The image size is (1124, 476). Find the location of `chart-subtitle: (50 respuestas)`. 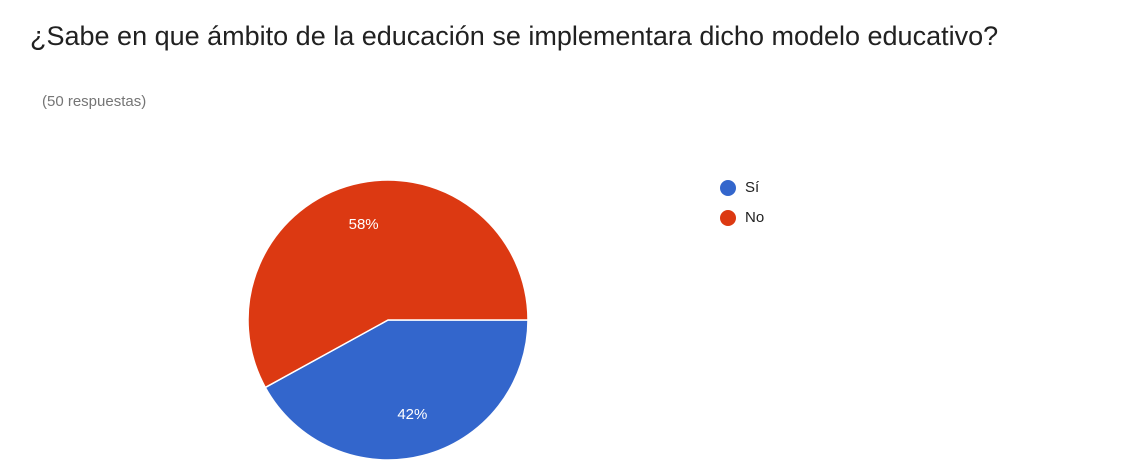

chart-subtitle: (50 respuestas) is located at coordinates (94, 101).